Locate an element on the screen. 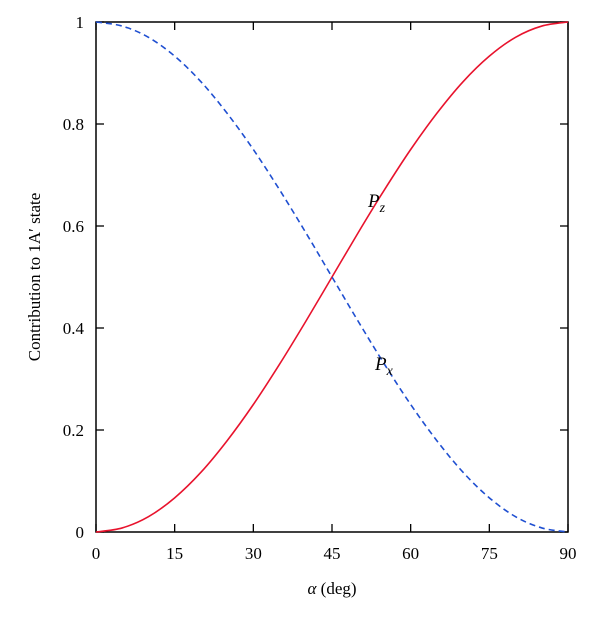  x-tick-label: 60 is located at coordinates (410, 553).